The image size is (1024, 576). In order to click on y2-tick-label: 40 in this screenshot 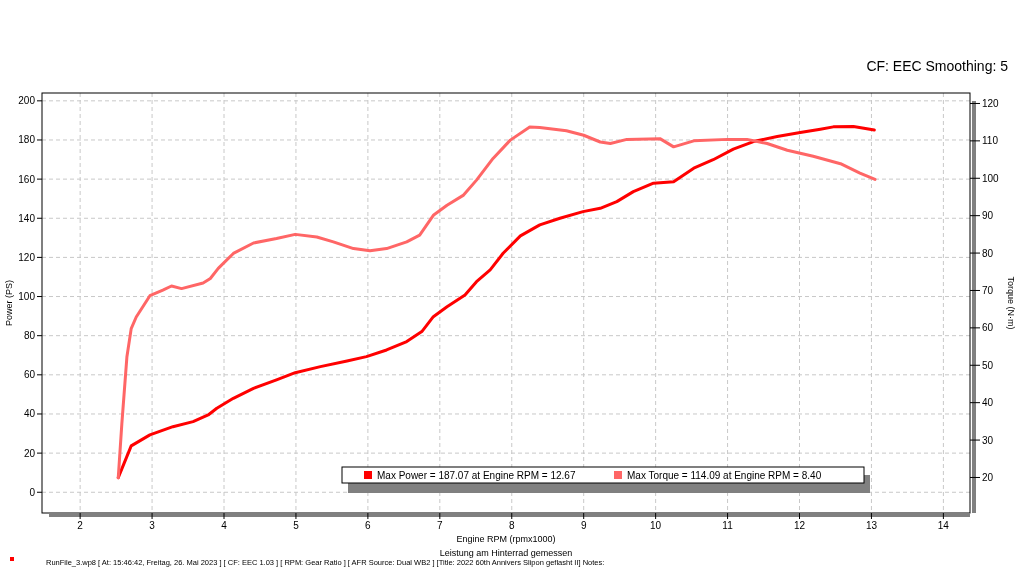, I will do `click(988, 403)`.